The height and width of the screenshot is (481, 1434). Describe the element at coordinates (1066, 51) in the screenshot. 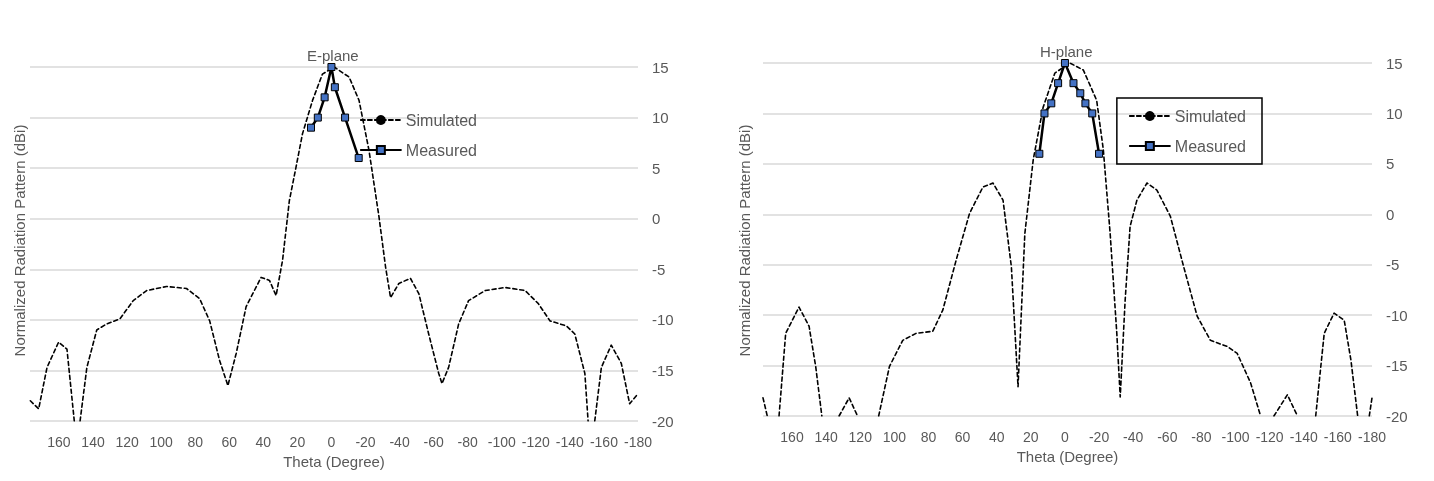

I see `chart-title: H-plane` at that location.